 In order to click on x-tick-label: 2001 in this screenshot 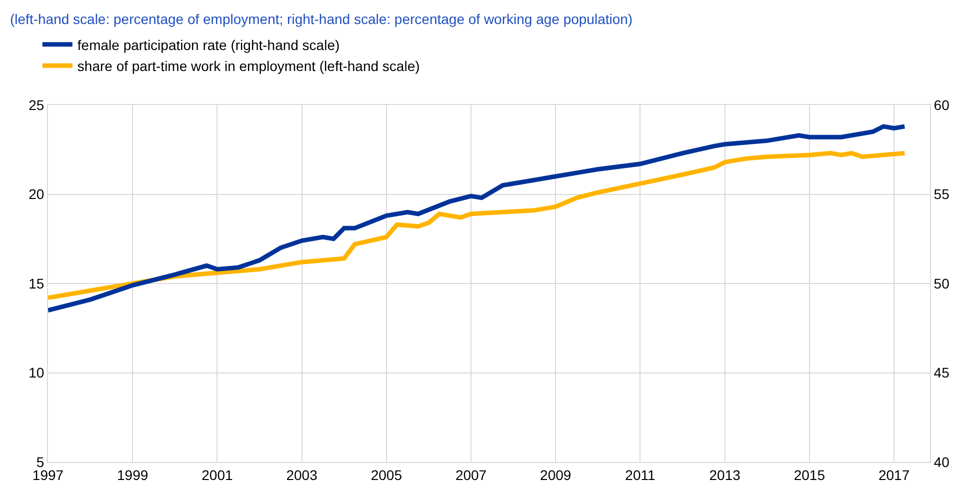, I will do `click(217, 474)`.